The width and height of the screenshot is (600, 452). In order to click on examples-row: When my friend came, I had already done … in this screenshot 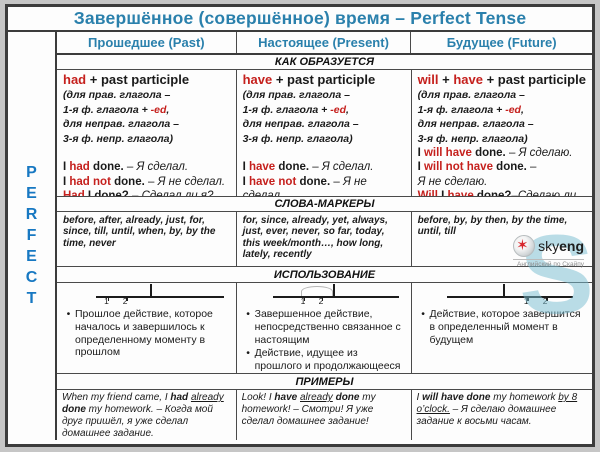, I will do `click(324, 415)`.